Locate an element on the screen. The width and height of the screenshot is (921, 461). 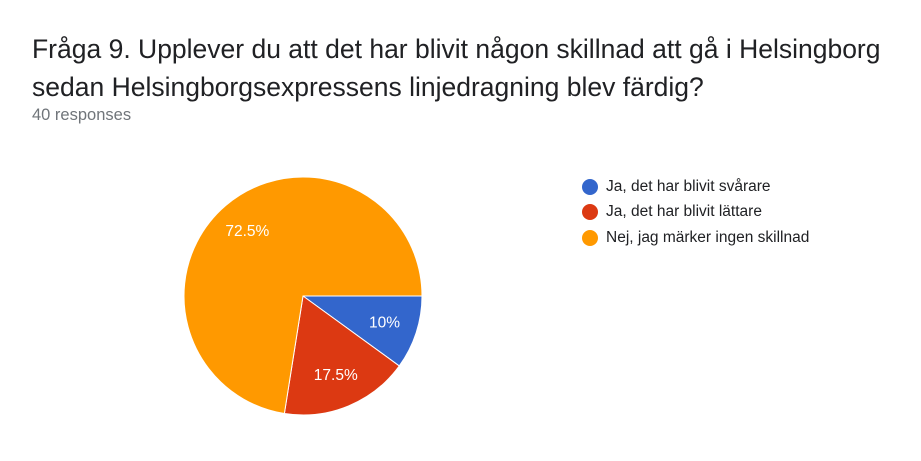
legend-label-2: Ja, det har blivit lättare is located at coordinates (684, 212).